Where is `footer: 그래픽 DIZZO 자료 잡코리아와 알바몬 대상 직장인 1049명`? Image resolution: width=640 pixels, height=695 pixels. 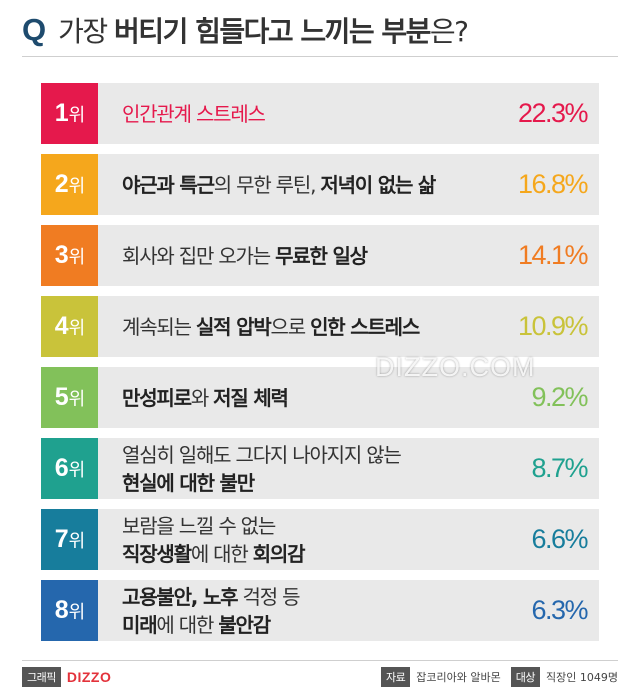
footer: 그래픽 DIZZO 자료 잡코리아와 알바몬 대상 직장인 1049명 is located at coordinates (320, 677).